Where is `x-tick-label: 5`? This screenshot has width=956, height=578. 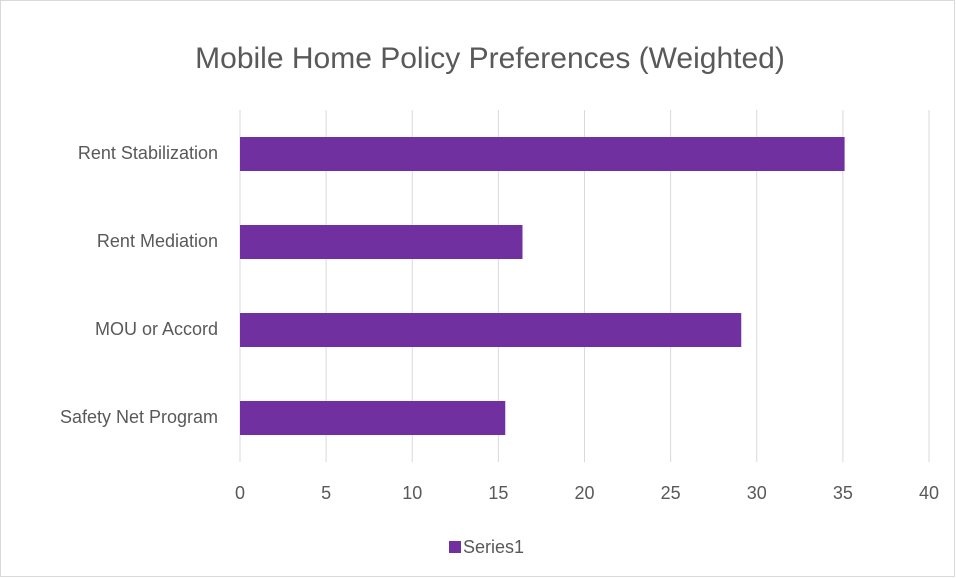 x-tick-label: 5 is located at coordinates (326, 493).